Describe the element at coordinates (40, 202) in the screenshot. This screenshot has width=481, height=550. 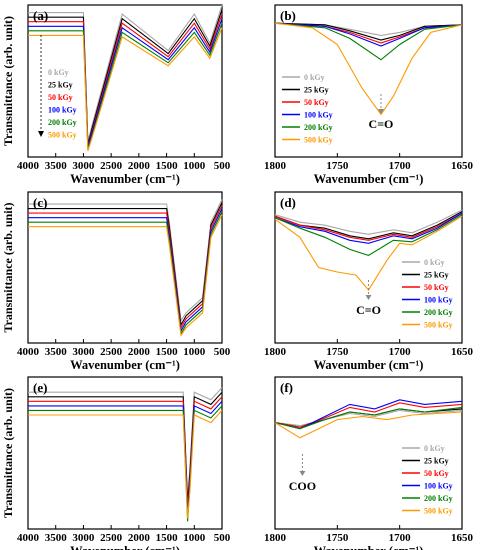
I see `panel-label: (c)` at that location.